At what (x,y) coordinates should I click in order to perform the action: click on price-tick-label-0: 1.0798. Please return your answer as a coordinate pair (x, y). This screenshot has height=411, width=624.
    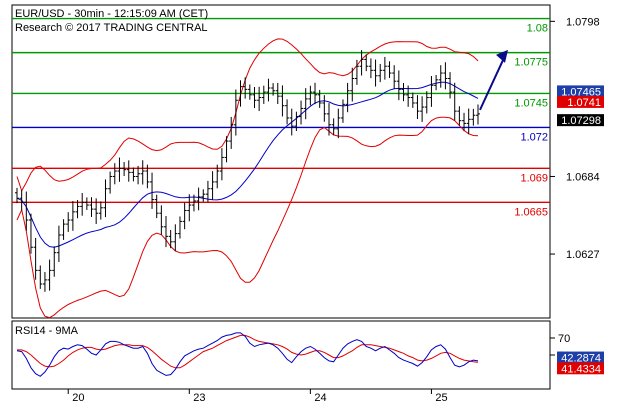
    Looking at the image, I should click on (583, 22).